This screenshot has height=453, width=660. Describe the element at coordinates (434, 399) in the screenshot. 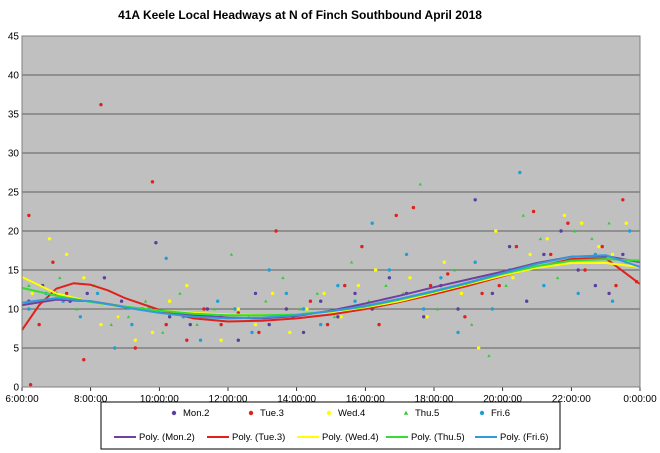

I see `x-tick-label: 18:00:00` at that location.